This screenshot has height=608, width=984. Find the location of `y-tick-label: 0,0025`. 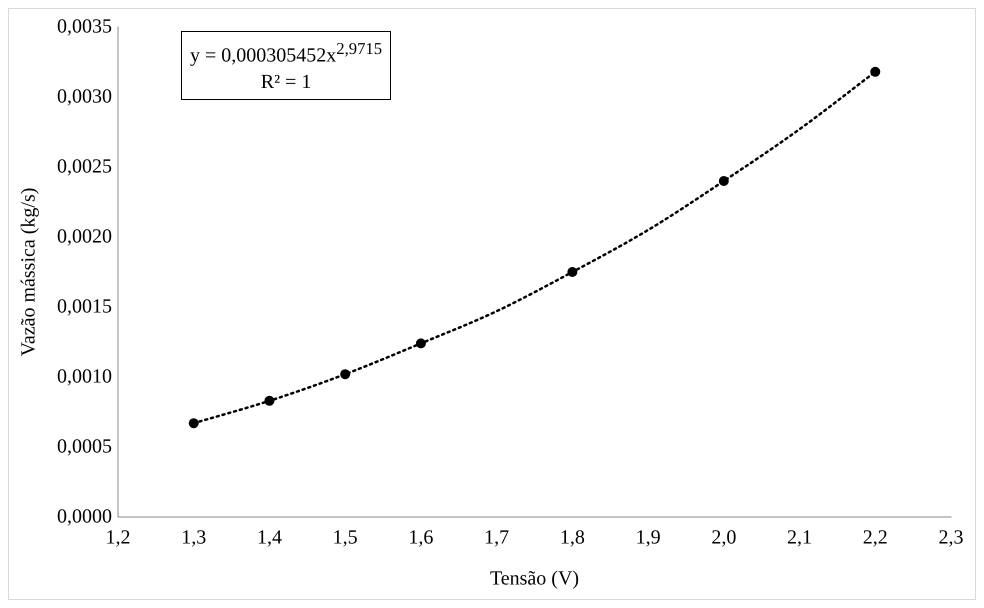

y-tick-label: 0,0025 is located at coordinates (84, 166).